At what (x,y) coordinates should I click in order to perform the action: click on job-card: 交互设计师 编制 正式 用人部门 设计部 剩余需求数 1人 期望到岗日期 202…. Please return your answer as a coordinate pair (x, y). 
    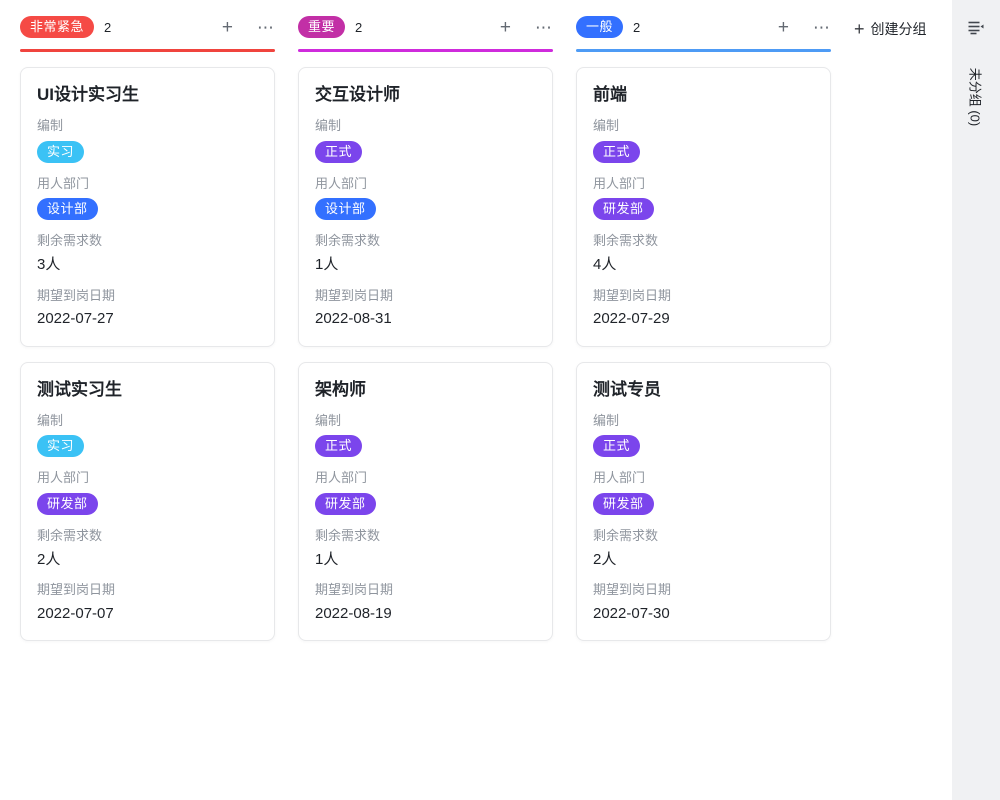
    Looking at the image, I should click on (425, 207).